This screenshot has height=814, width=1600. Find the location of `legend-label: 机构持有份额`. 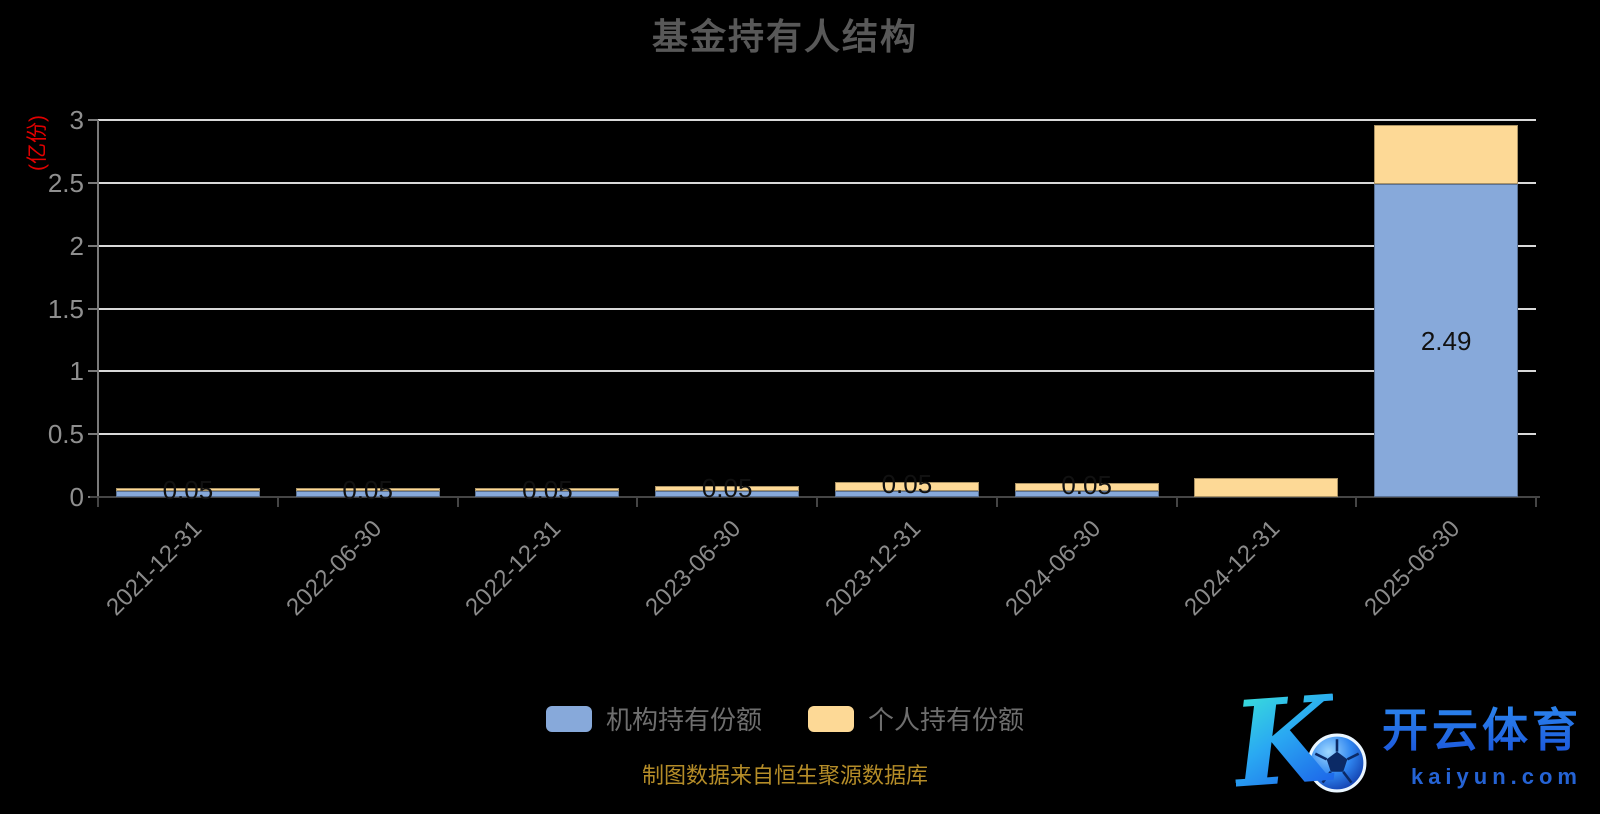

legend-label: 机构持有份额 is located at coordinates (683, 720).